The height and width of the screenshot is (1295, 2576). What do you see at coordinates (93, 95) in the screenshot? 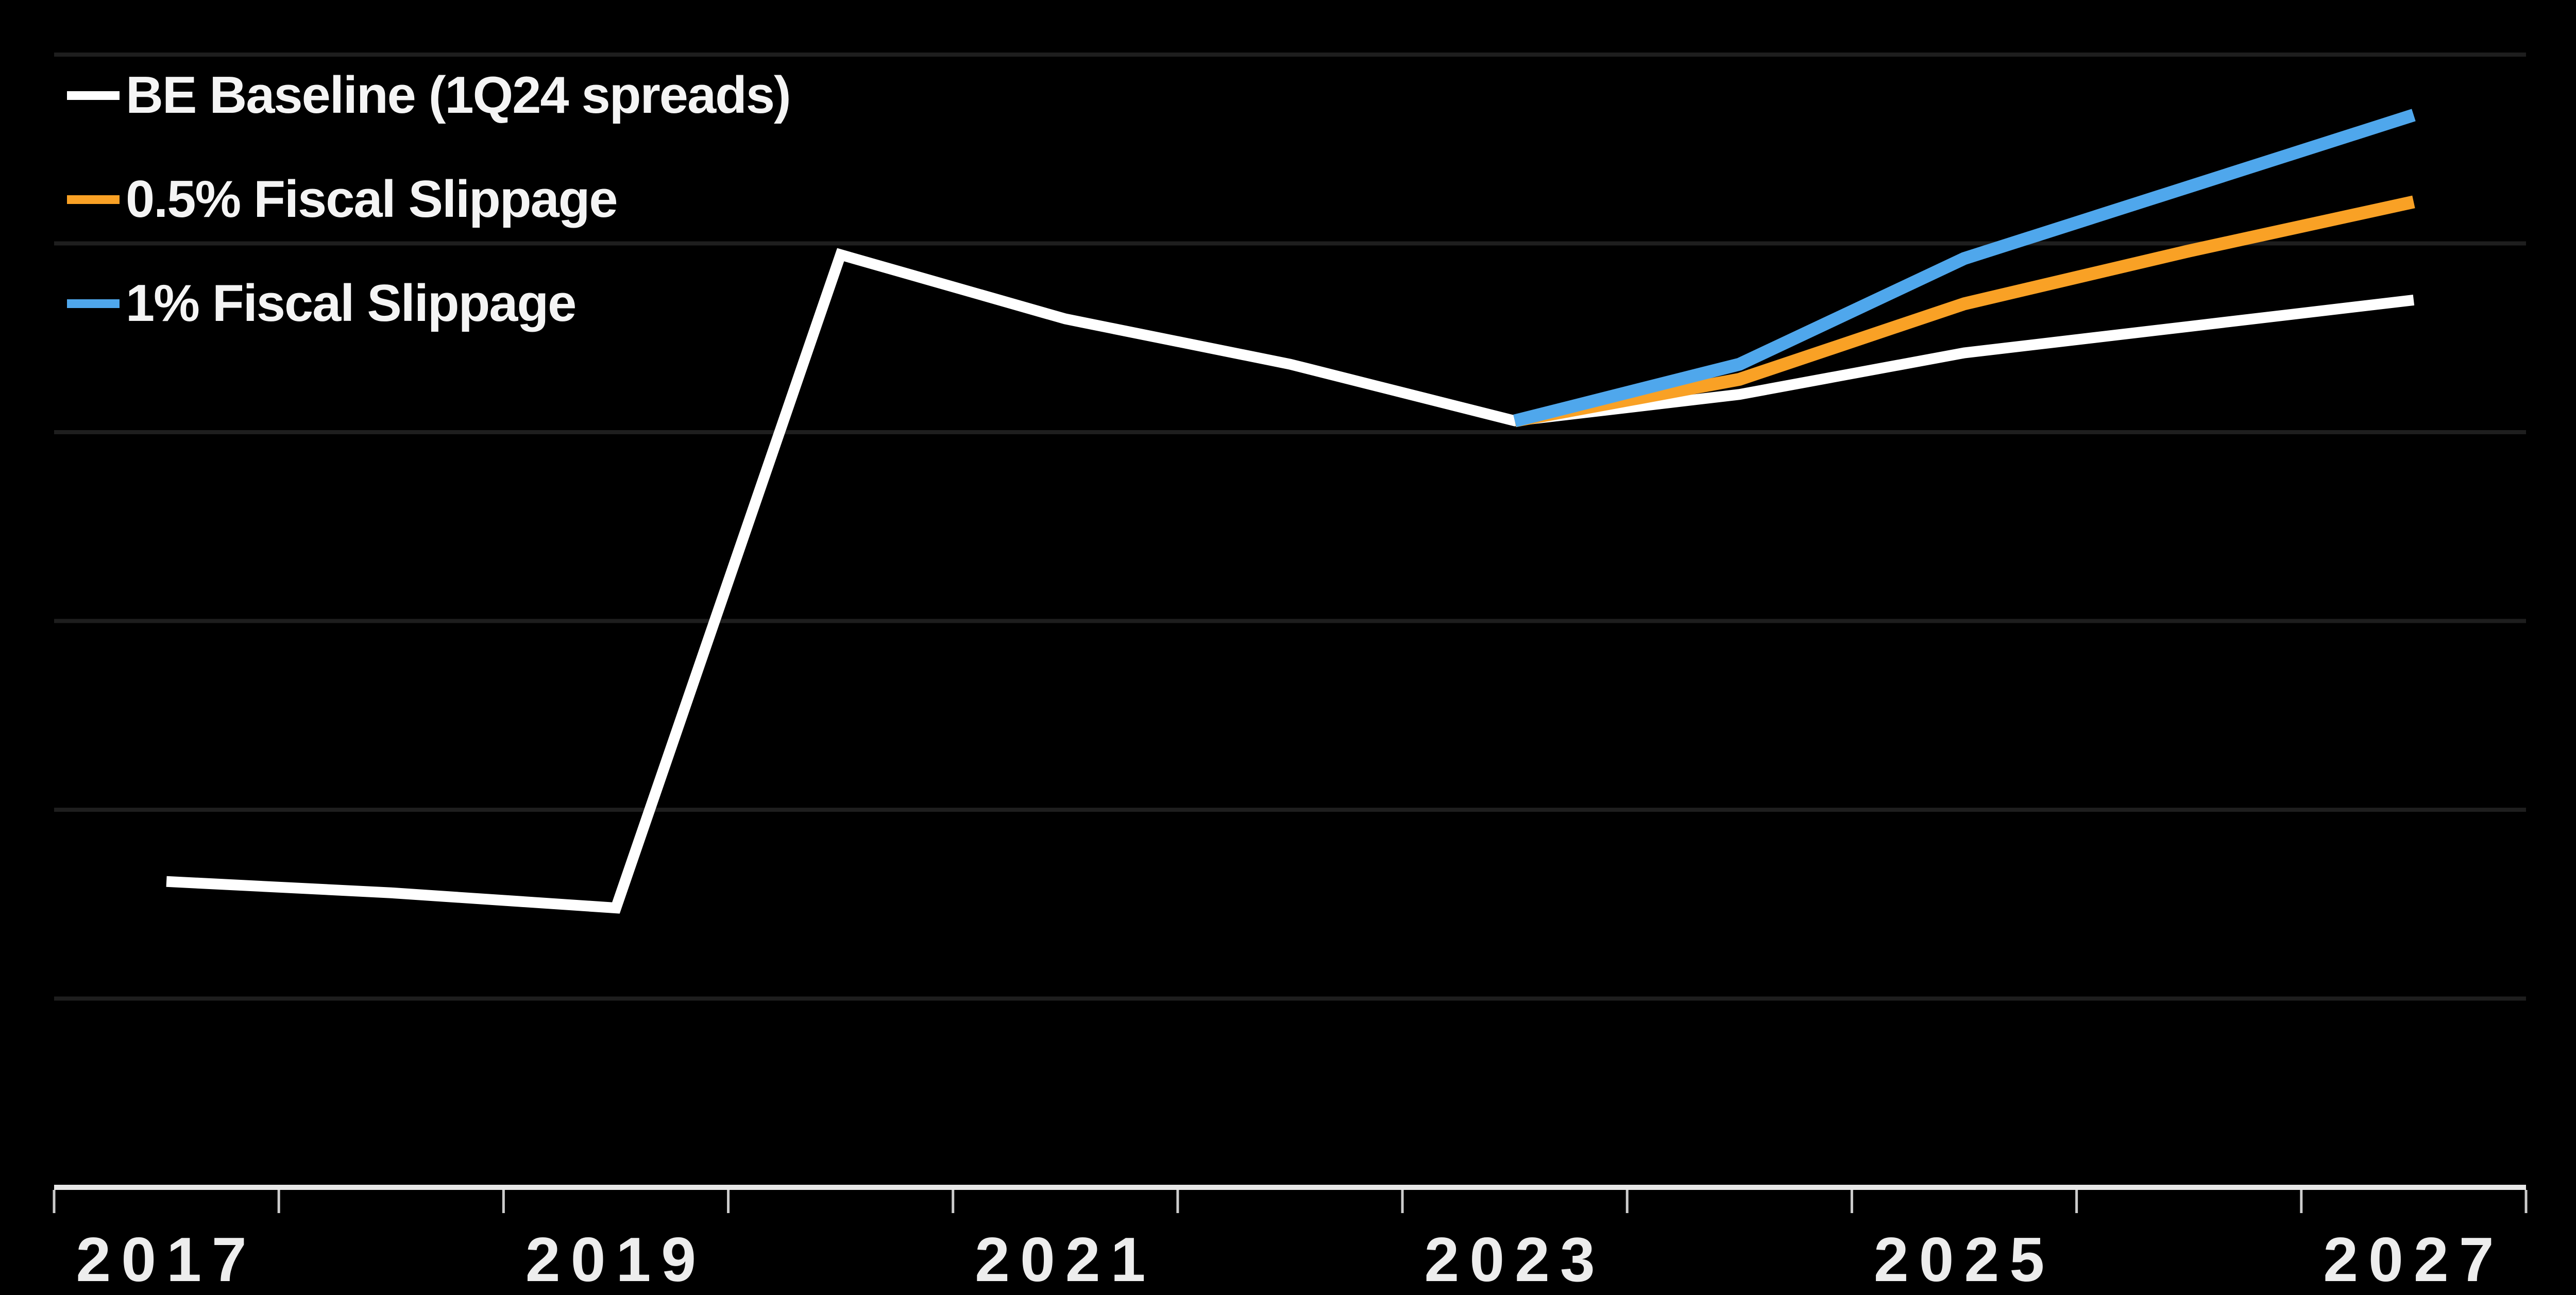
I see `legend-swatch-baseline` at bounding box center [93, 95].